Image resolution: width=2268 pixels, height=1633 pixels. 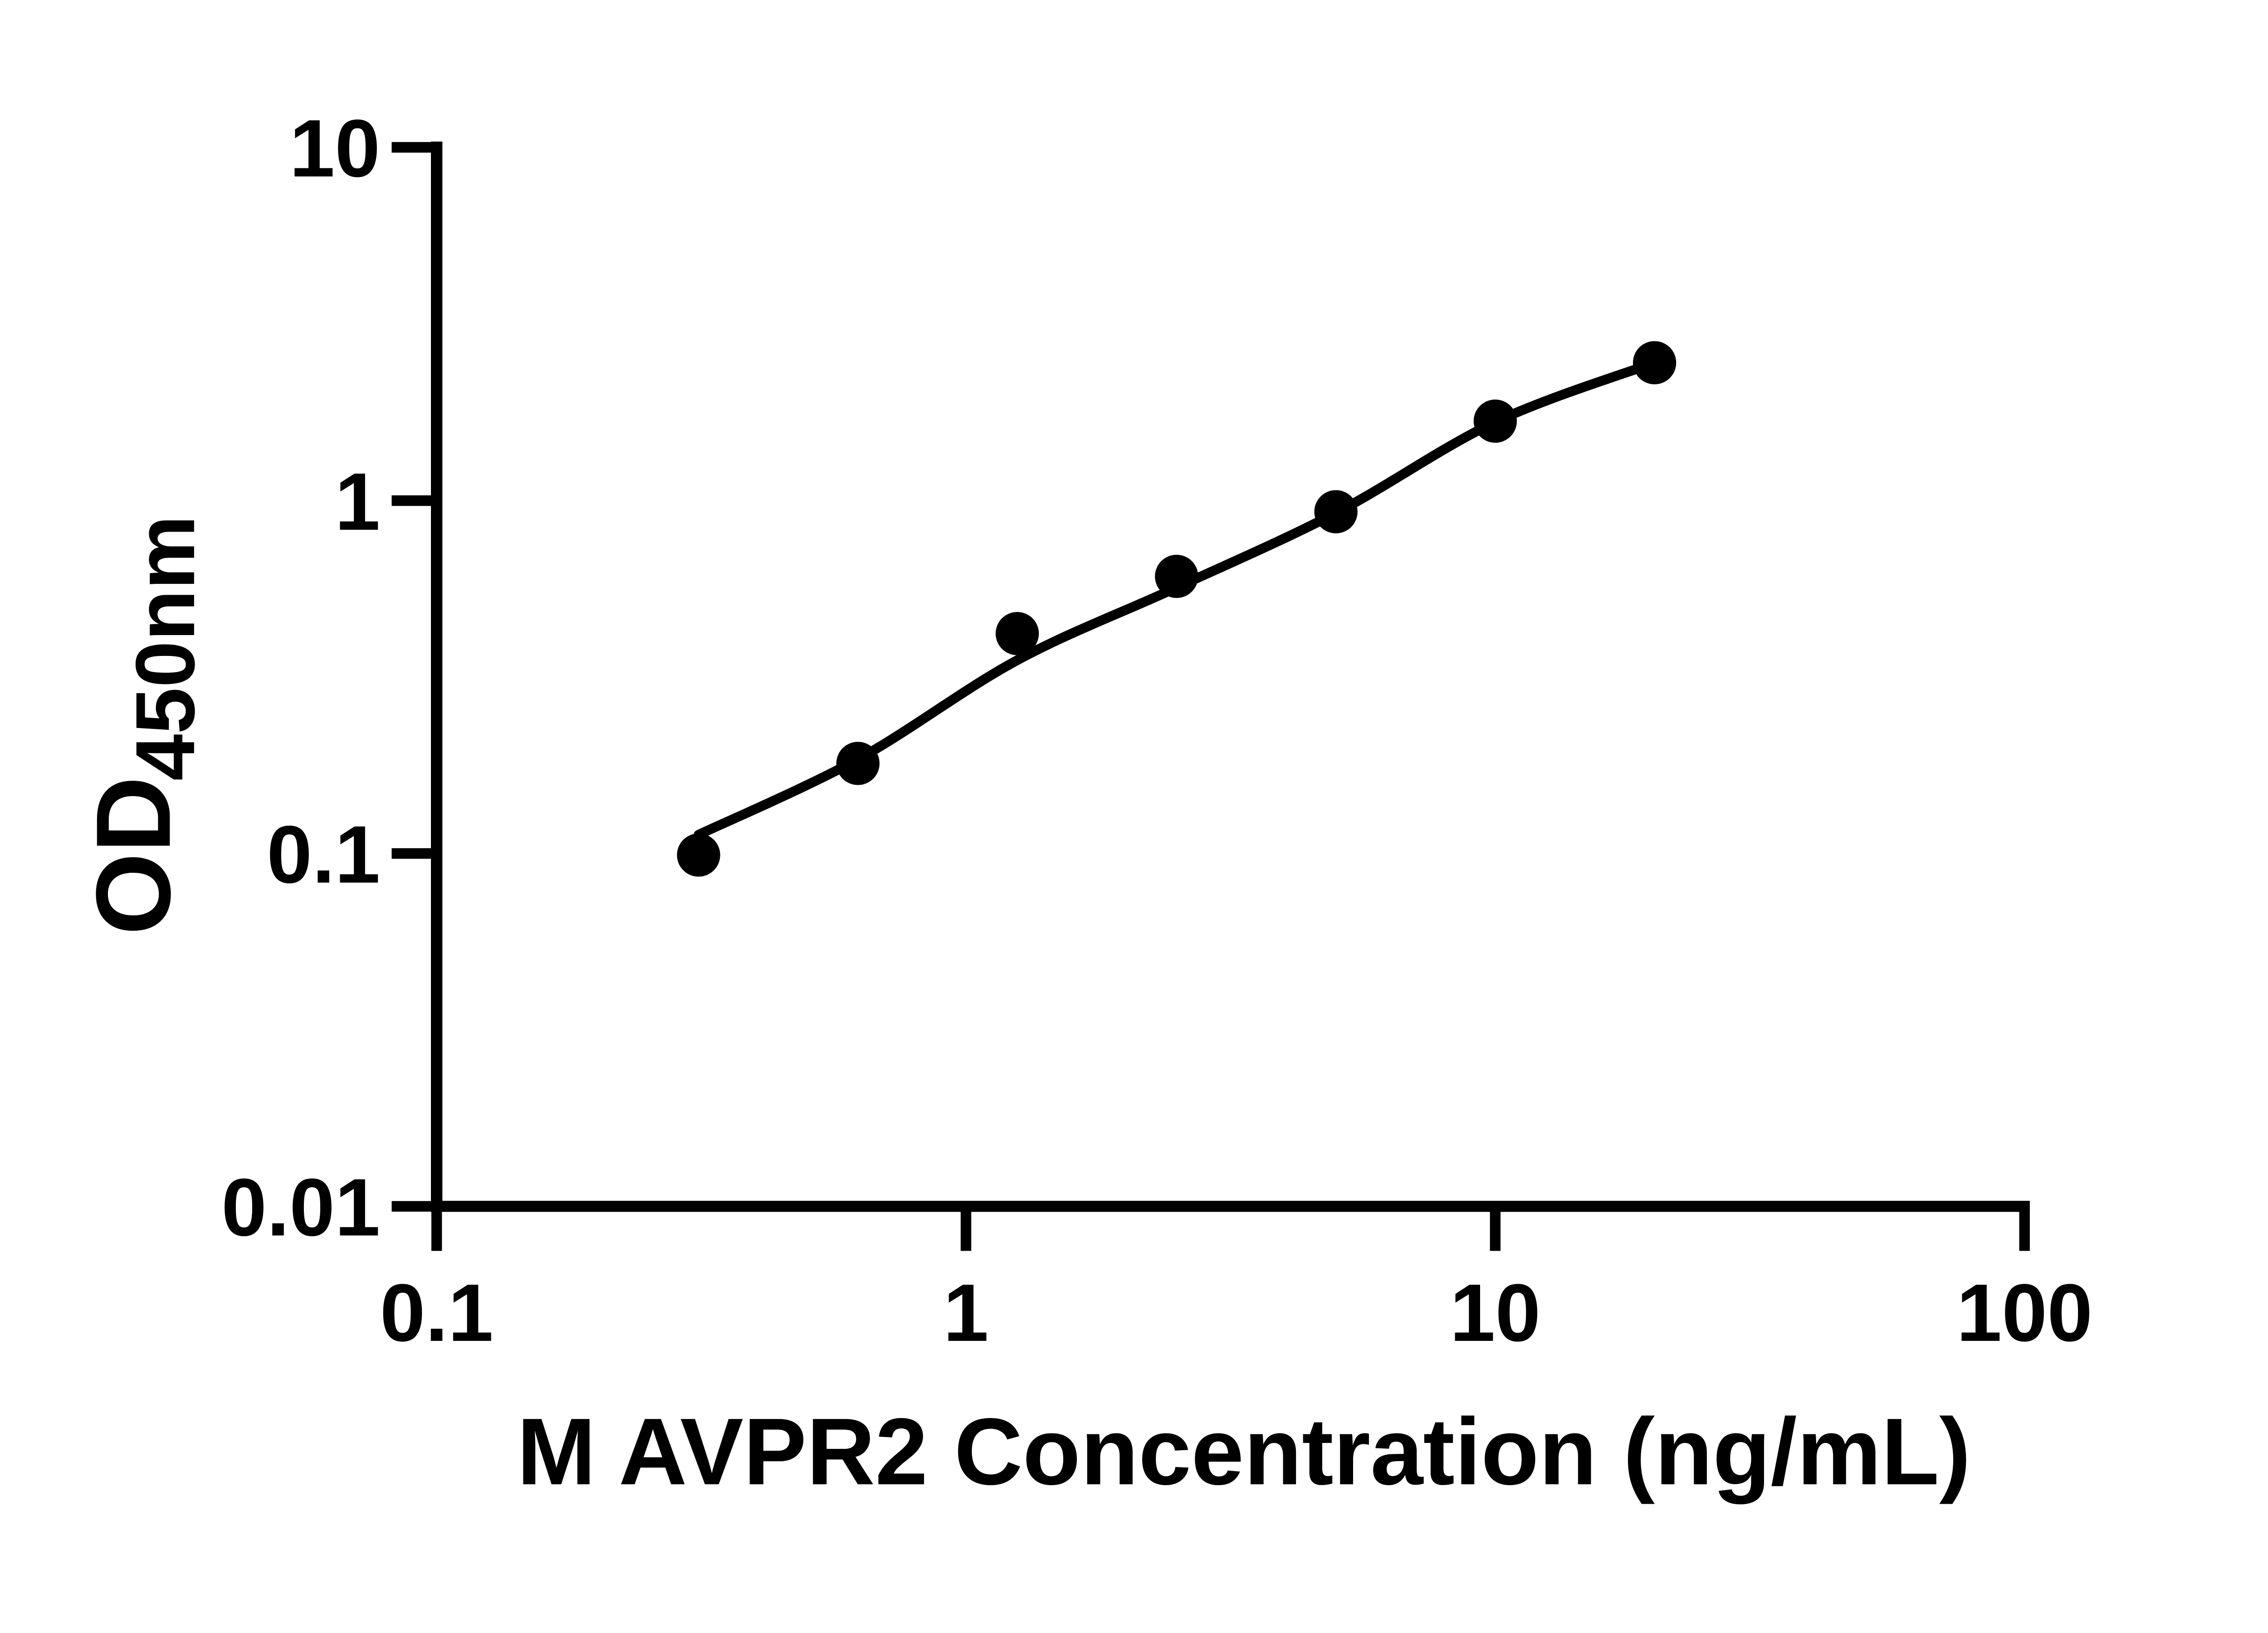 What do you see at coordinates (414, 677) in the screenshot?
I see `y-axis-ticks` at bounding box center [414, 677].